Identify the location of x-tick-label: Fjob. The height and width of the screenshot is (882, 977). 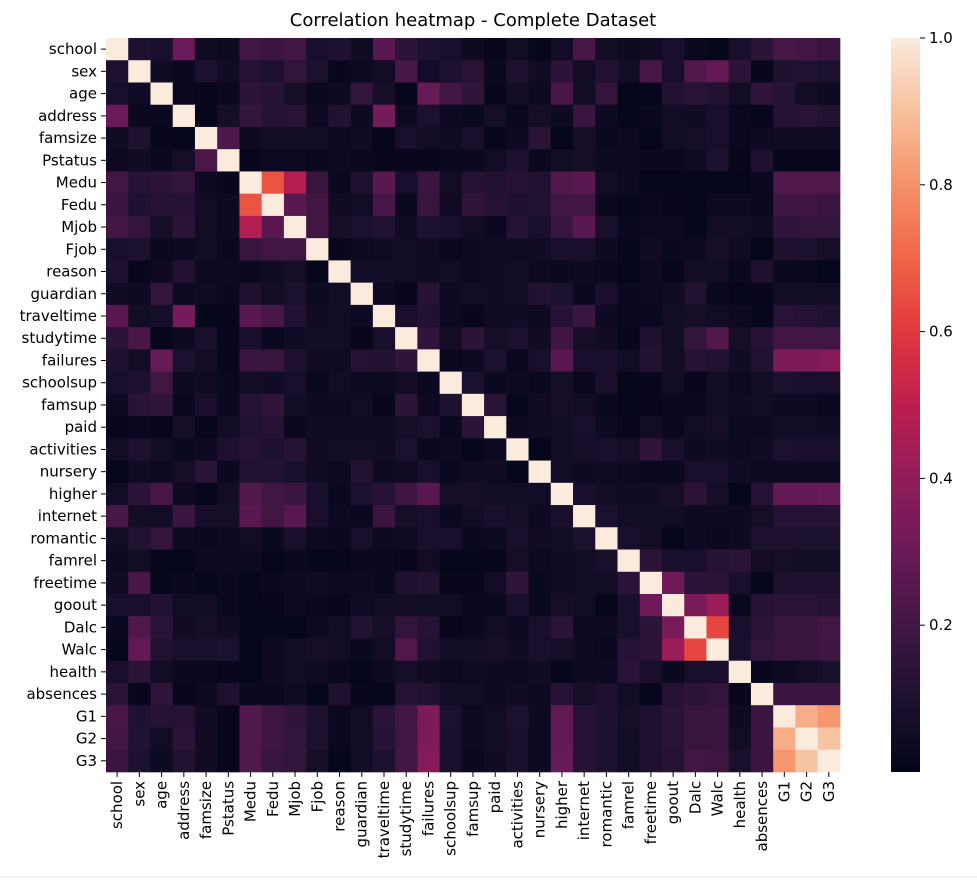
(317, 797).